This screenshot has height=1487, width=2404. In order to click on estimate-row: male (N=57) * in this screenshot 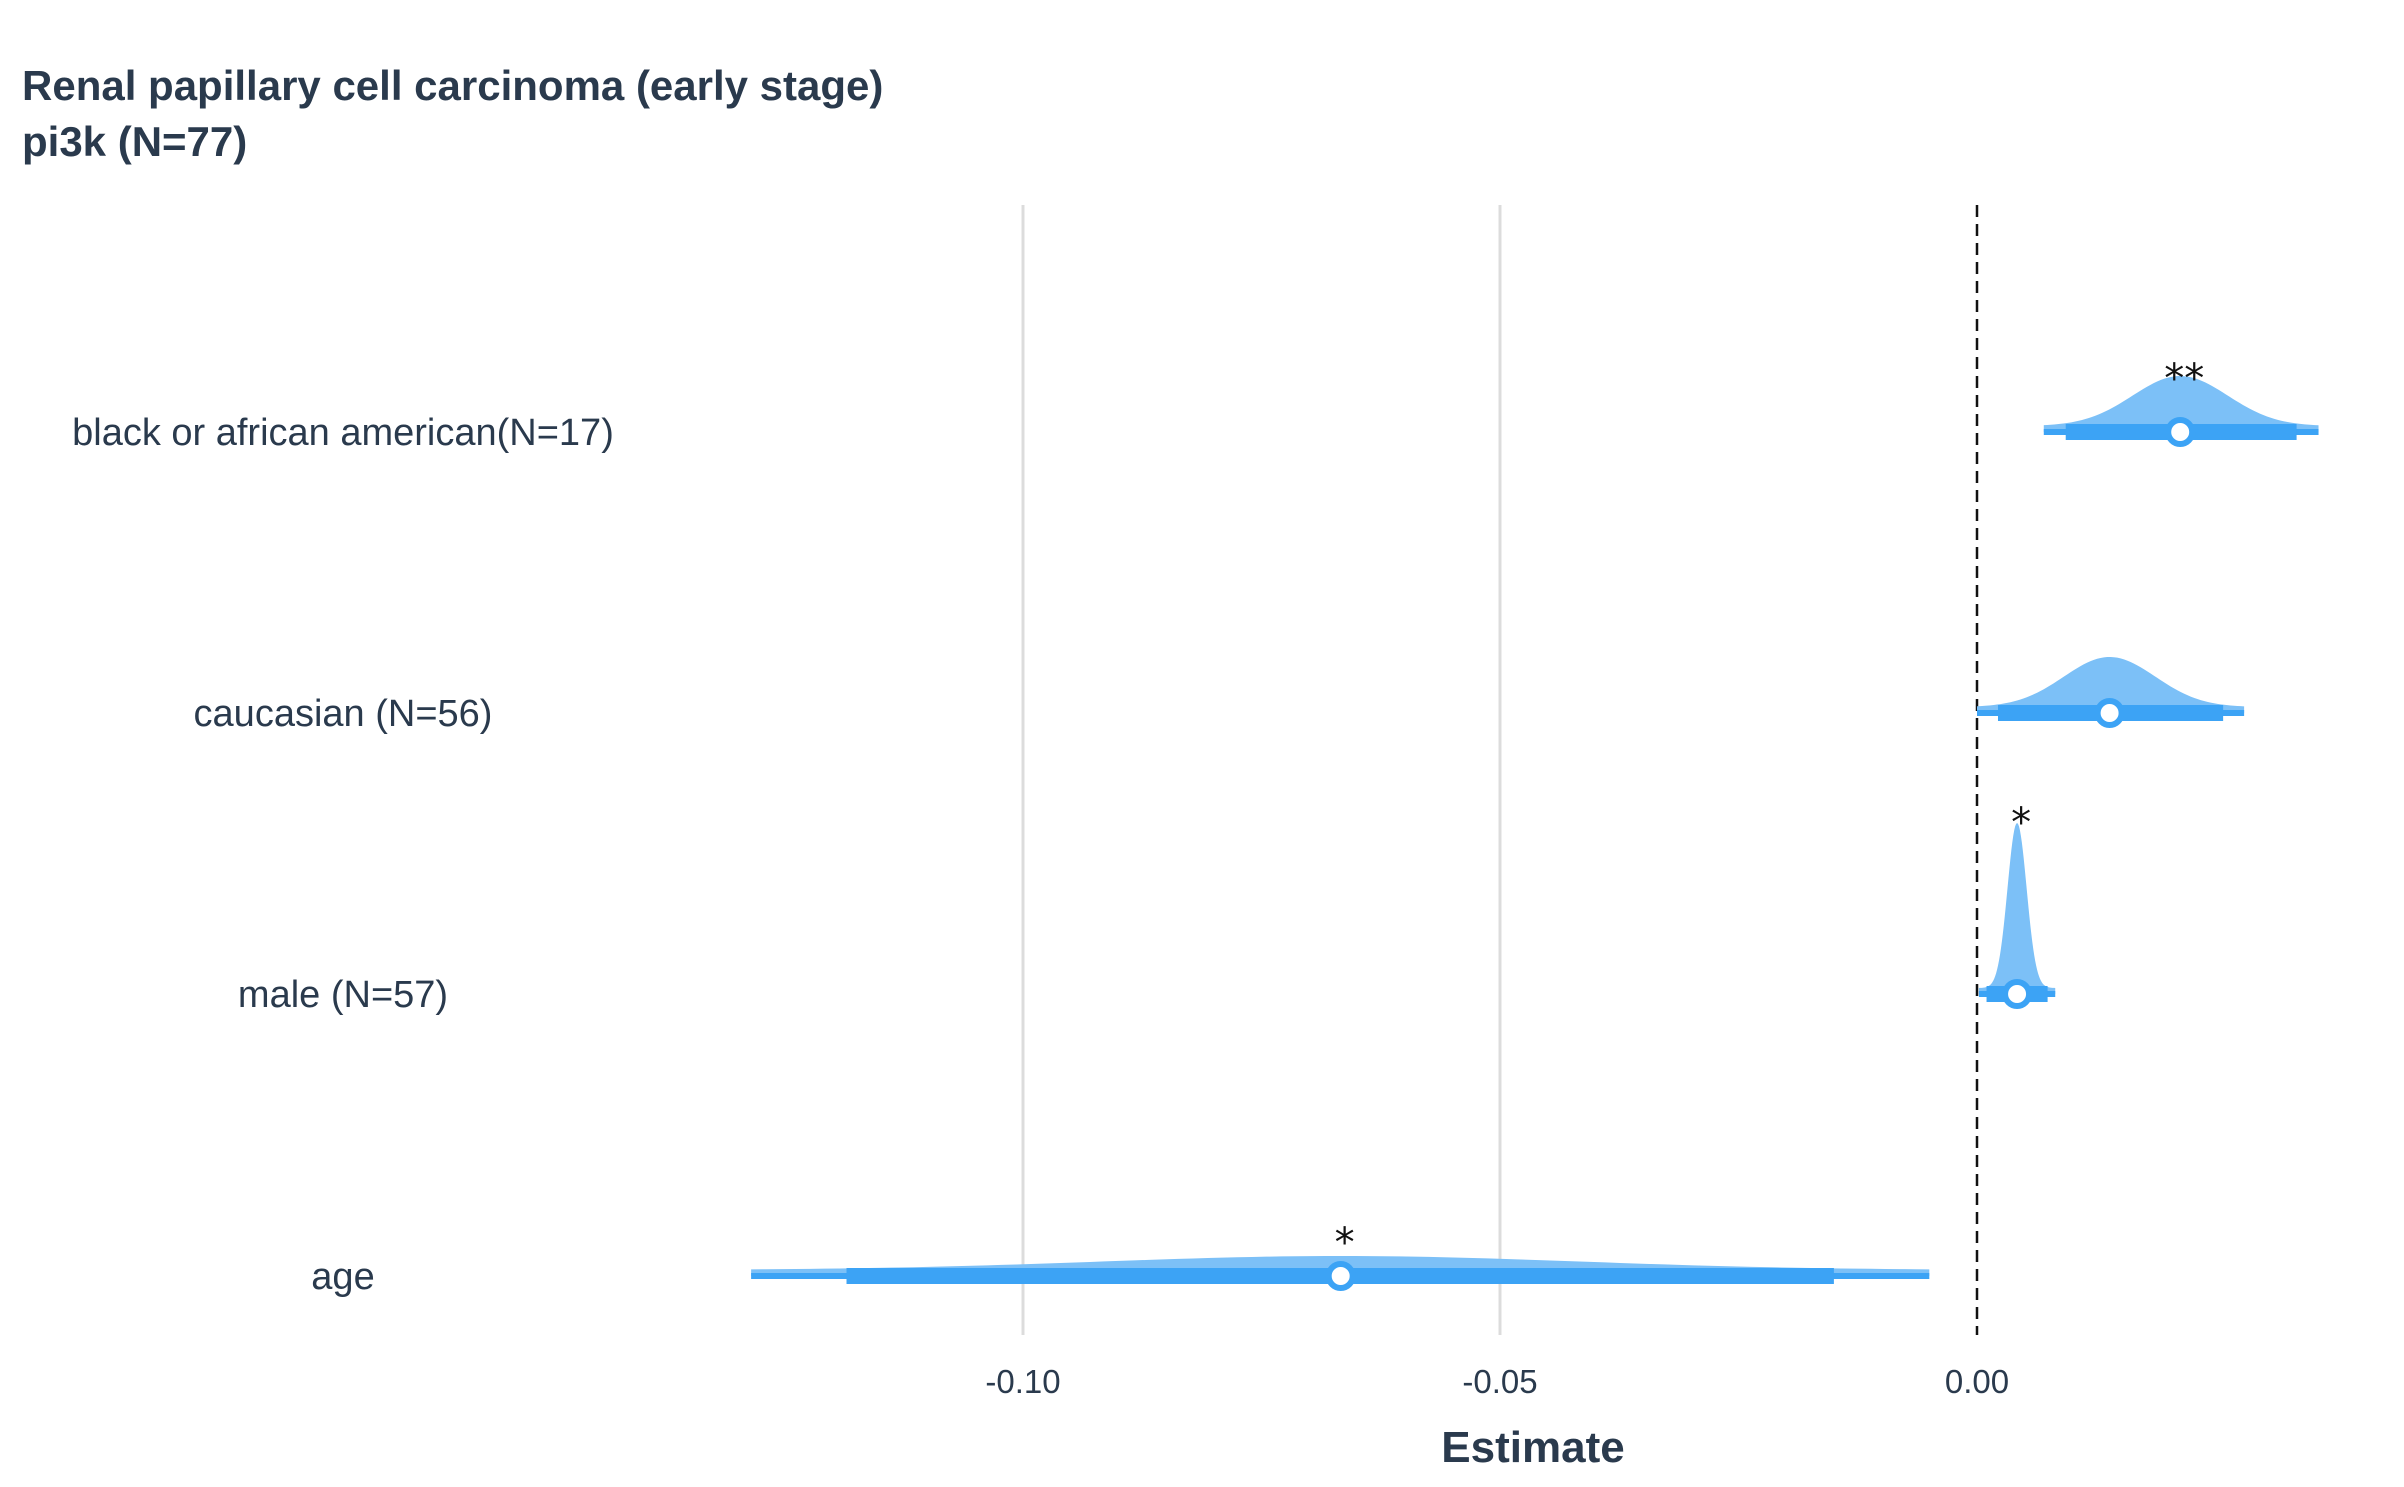, I will do `click(1147, 908)`.